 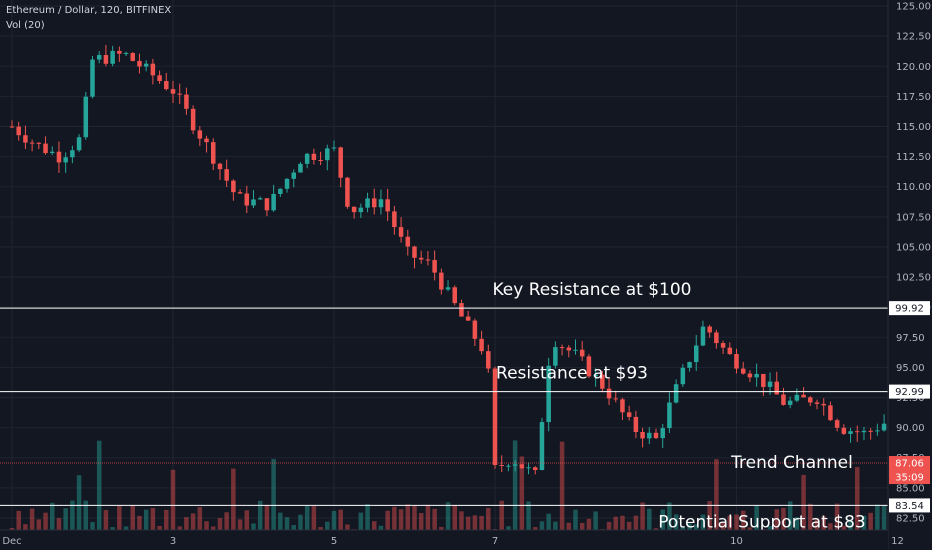 I want to click on time-tick-label: 3, so click(x=173, y=541).